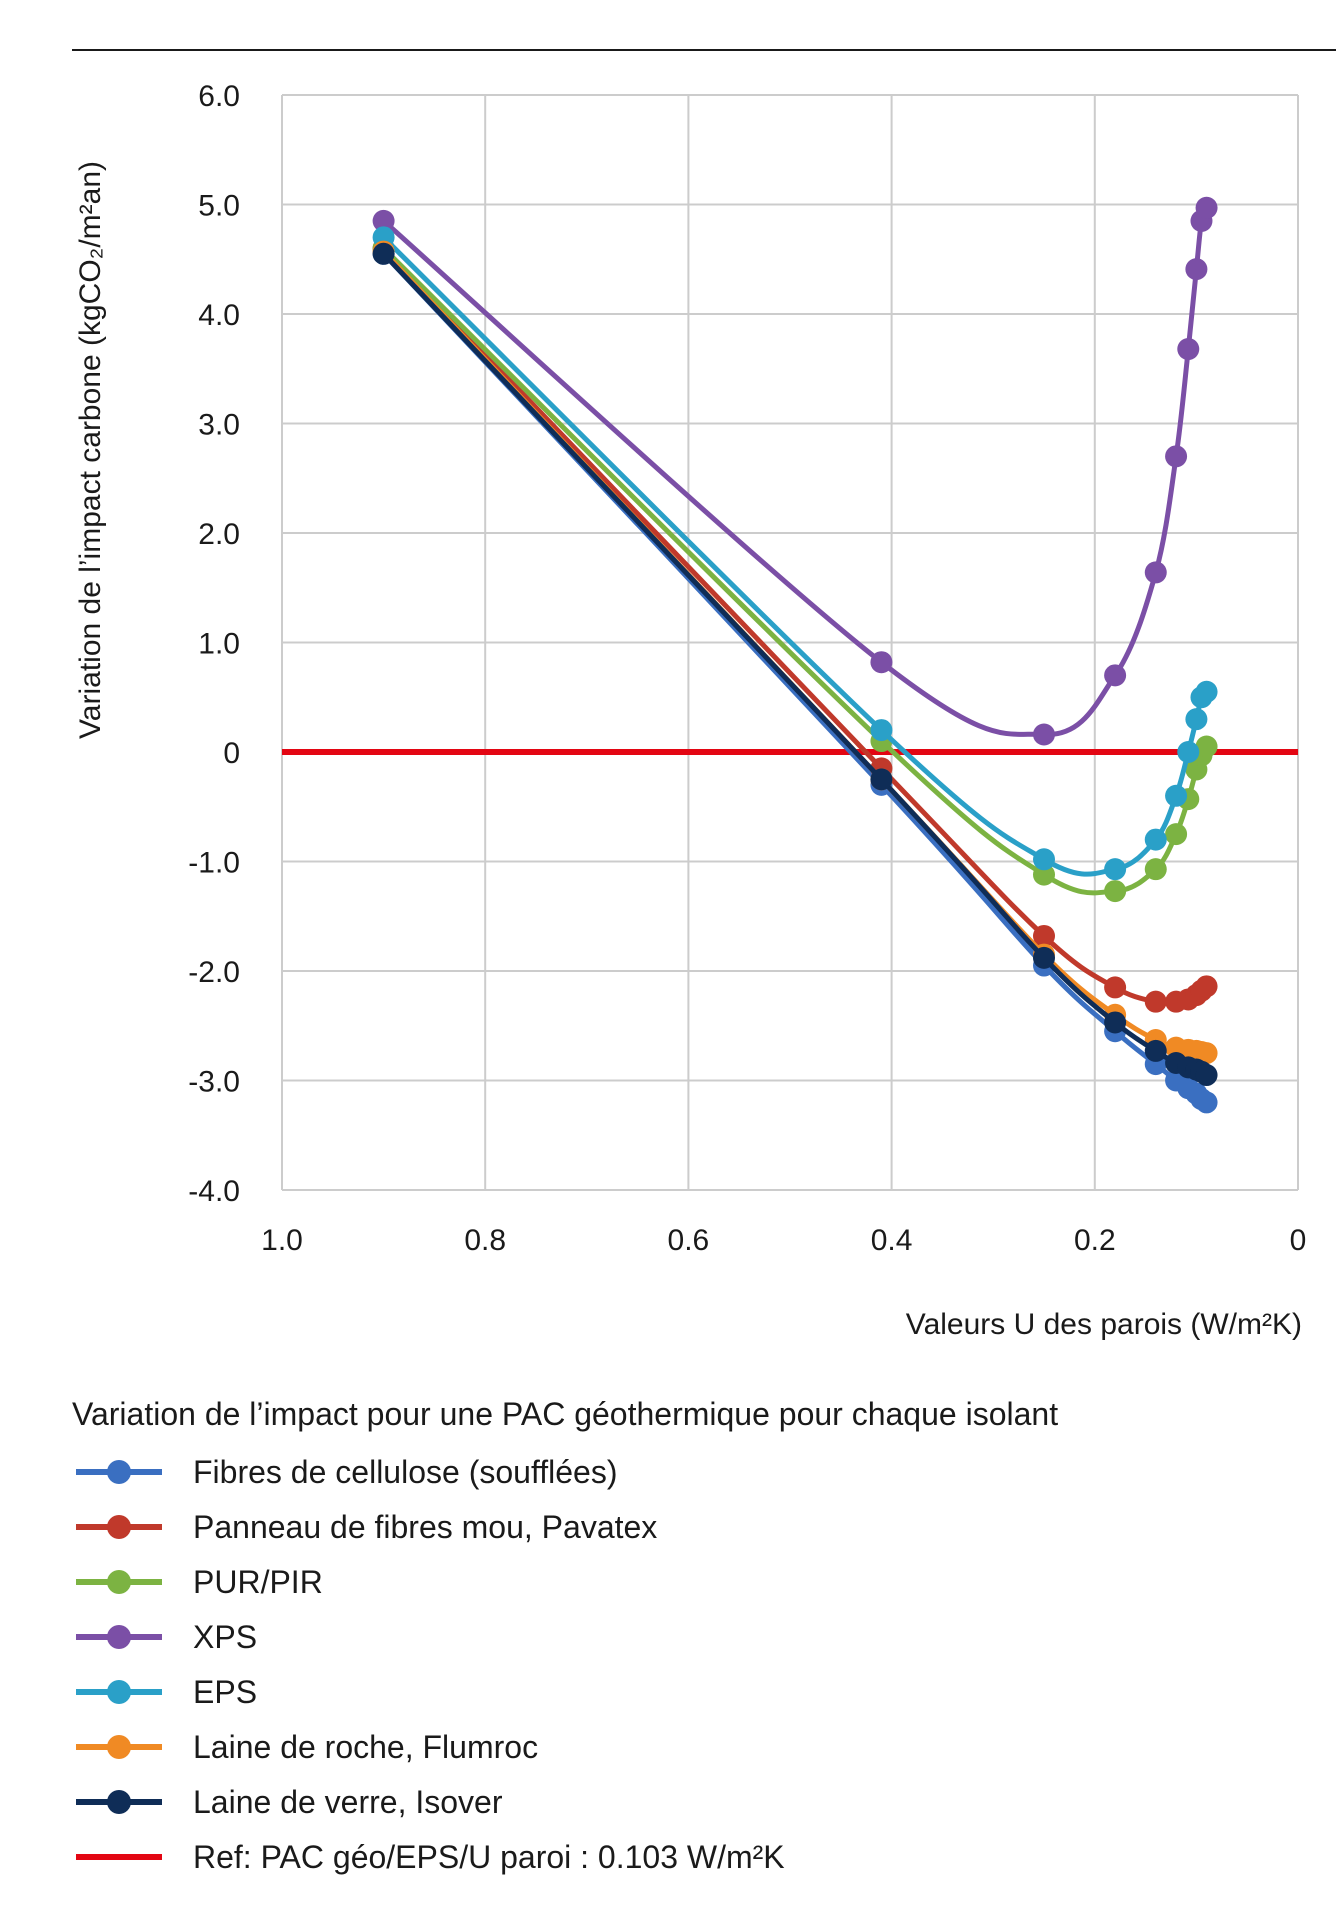 This screenshot has width=1336, height=1920. I want to click on y-tick-label: -4.0, so click(214, 1191).